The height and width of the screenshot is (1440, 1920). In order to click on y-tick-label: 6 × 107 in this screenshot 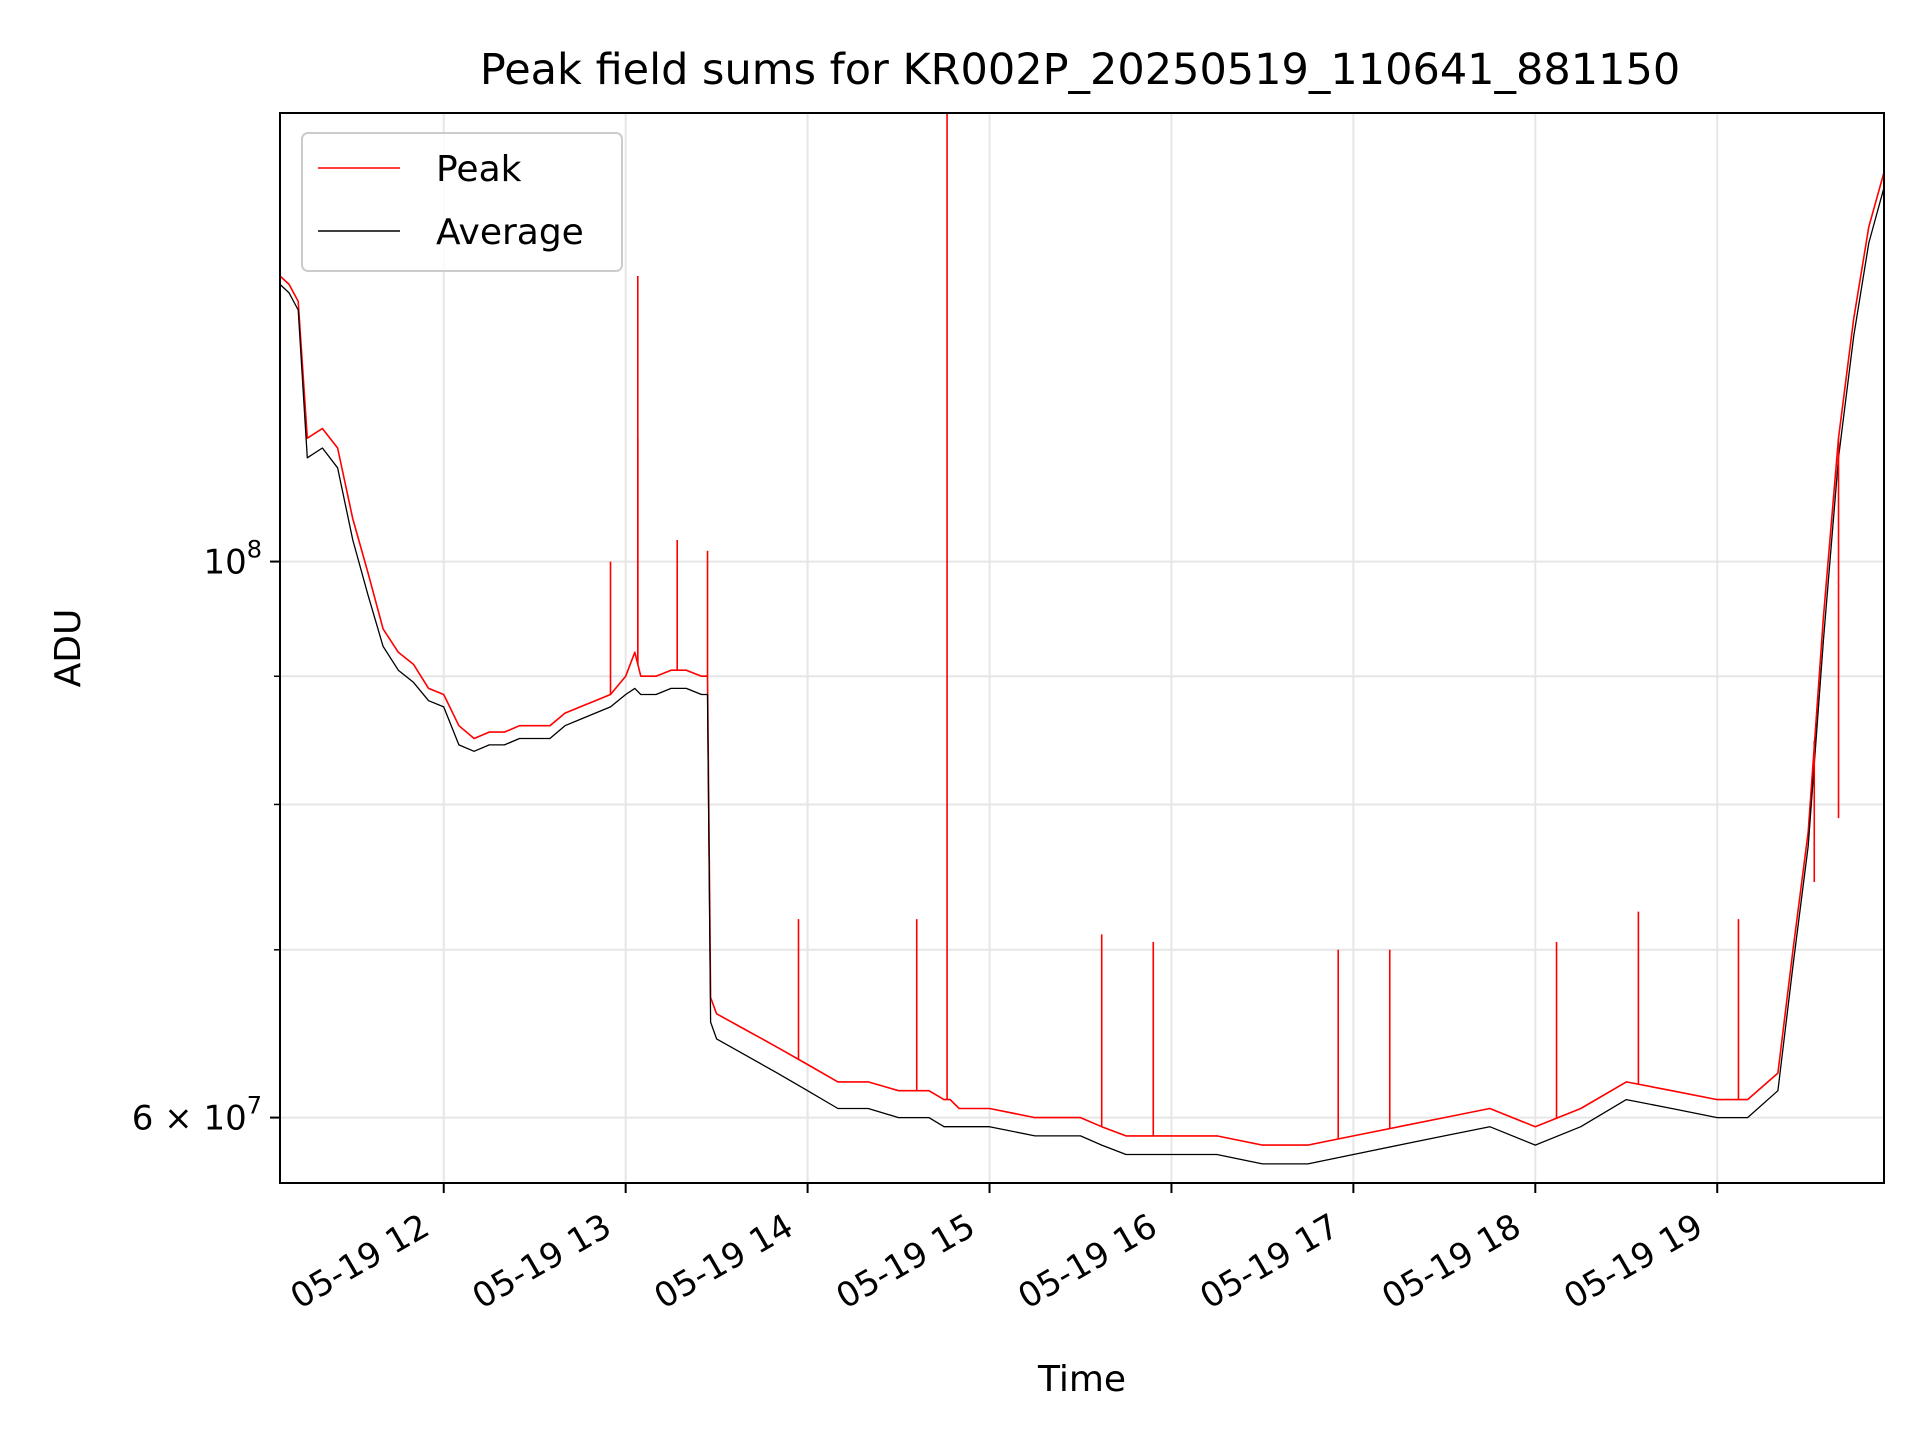, I will do `click(197, 1115)`.